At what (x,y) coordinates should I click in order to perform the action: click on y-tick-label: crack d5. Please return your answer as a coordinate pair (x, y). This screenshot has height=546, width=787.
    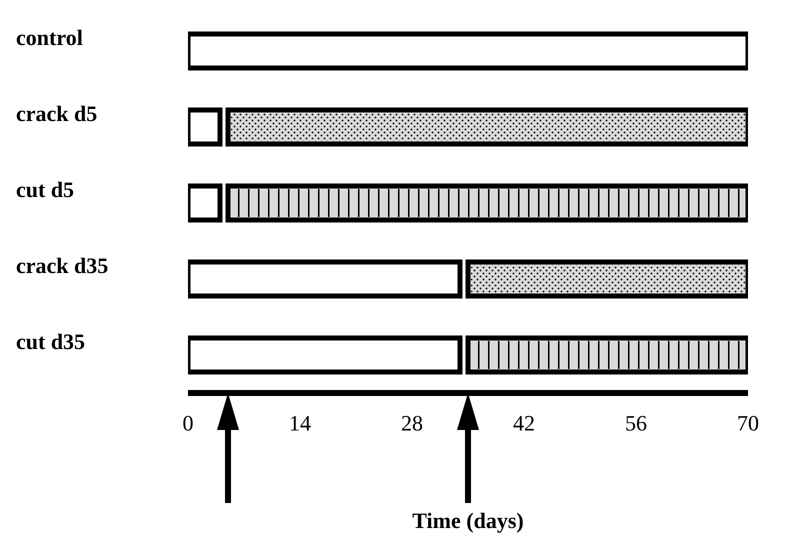
    Looking at the image, I should click on (57, 113).